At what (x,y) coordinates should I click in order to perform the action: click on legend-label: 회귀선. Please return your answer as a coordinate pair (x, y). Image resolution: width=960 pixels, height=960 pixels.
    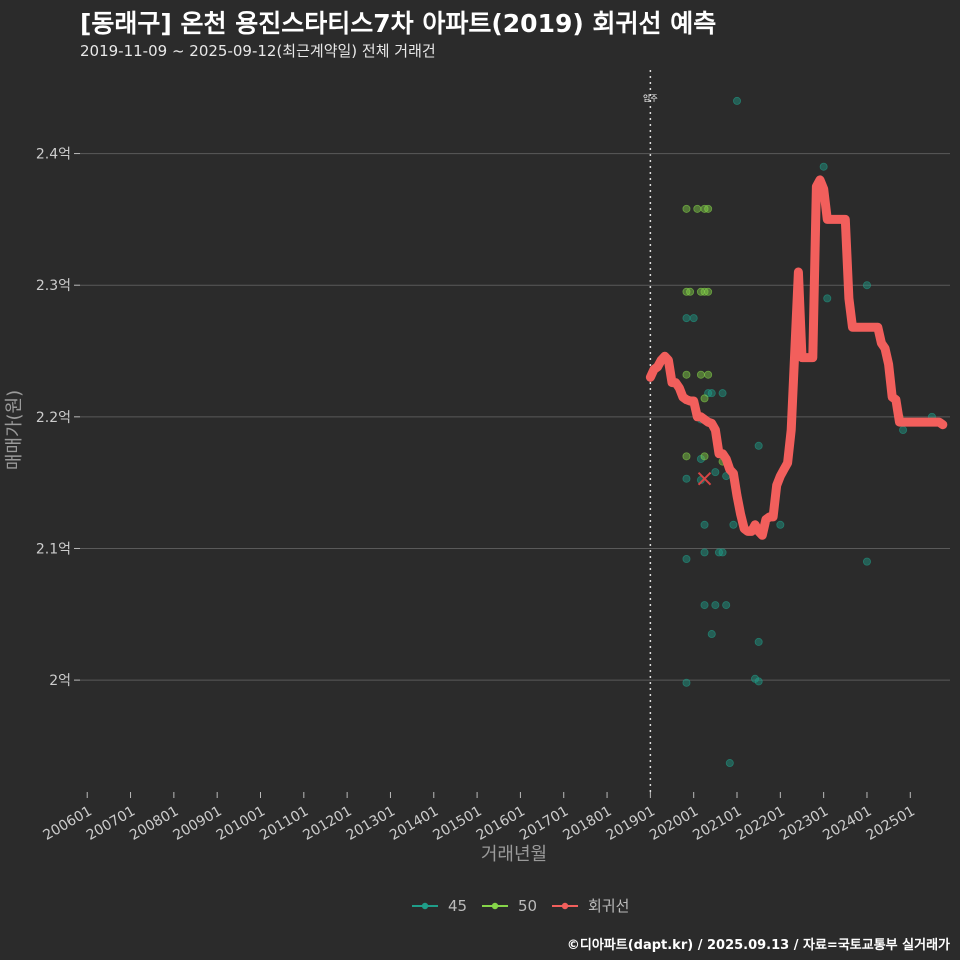
    Looking at the image, I should click on (608, 906).